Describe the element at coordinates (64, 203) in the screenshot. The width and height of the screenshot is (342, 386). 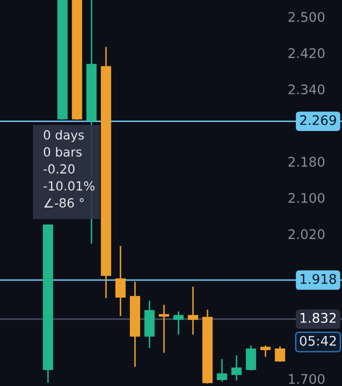
I see `annotation: ∠-86 °` at that location.